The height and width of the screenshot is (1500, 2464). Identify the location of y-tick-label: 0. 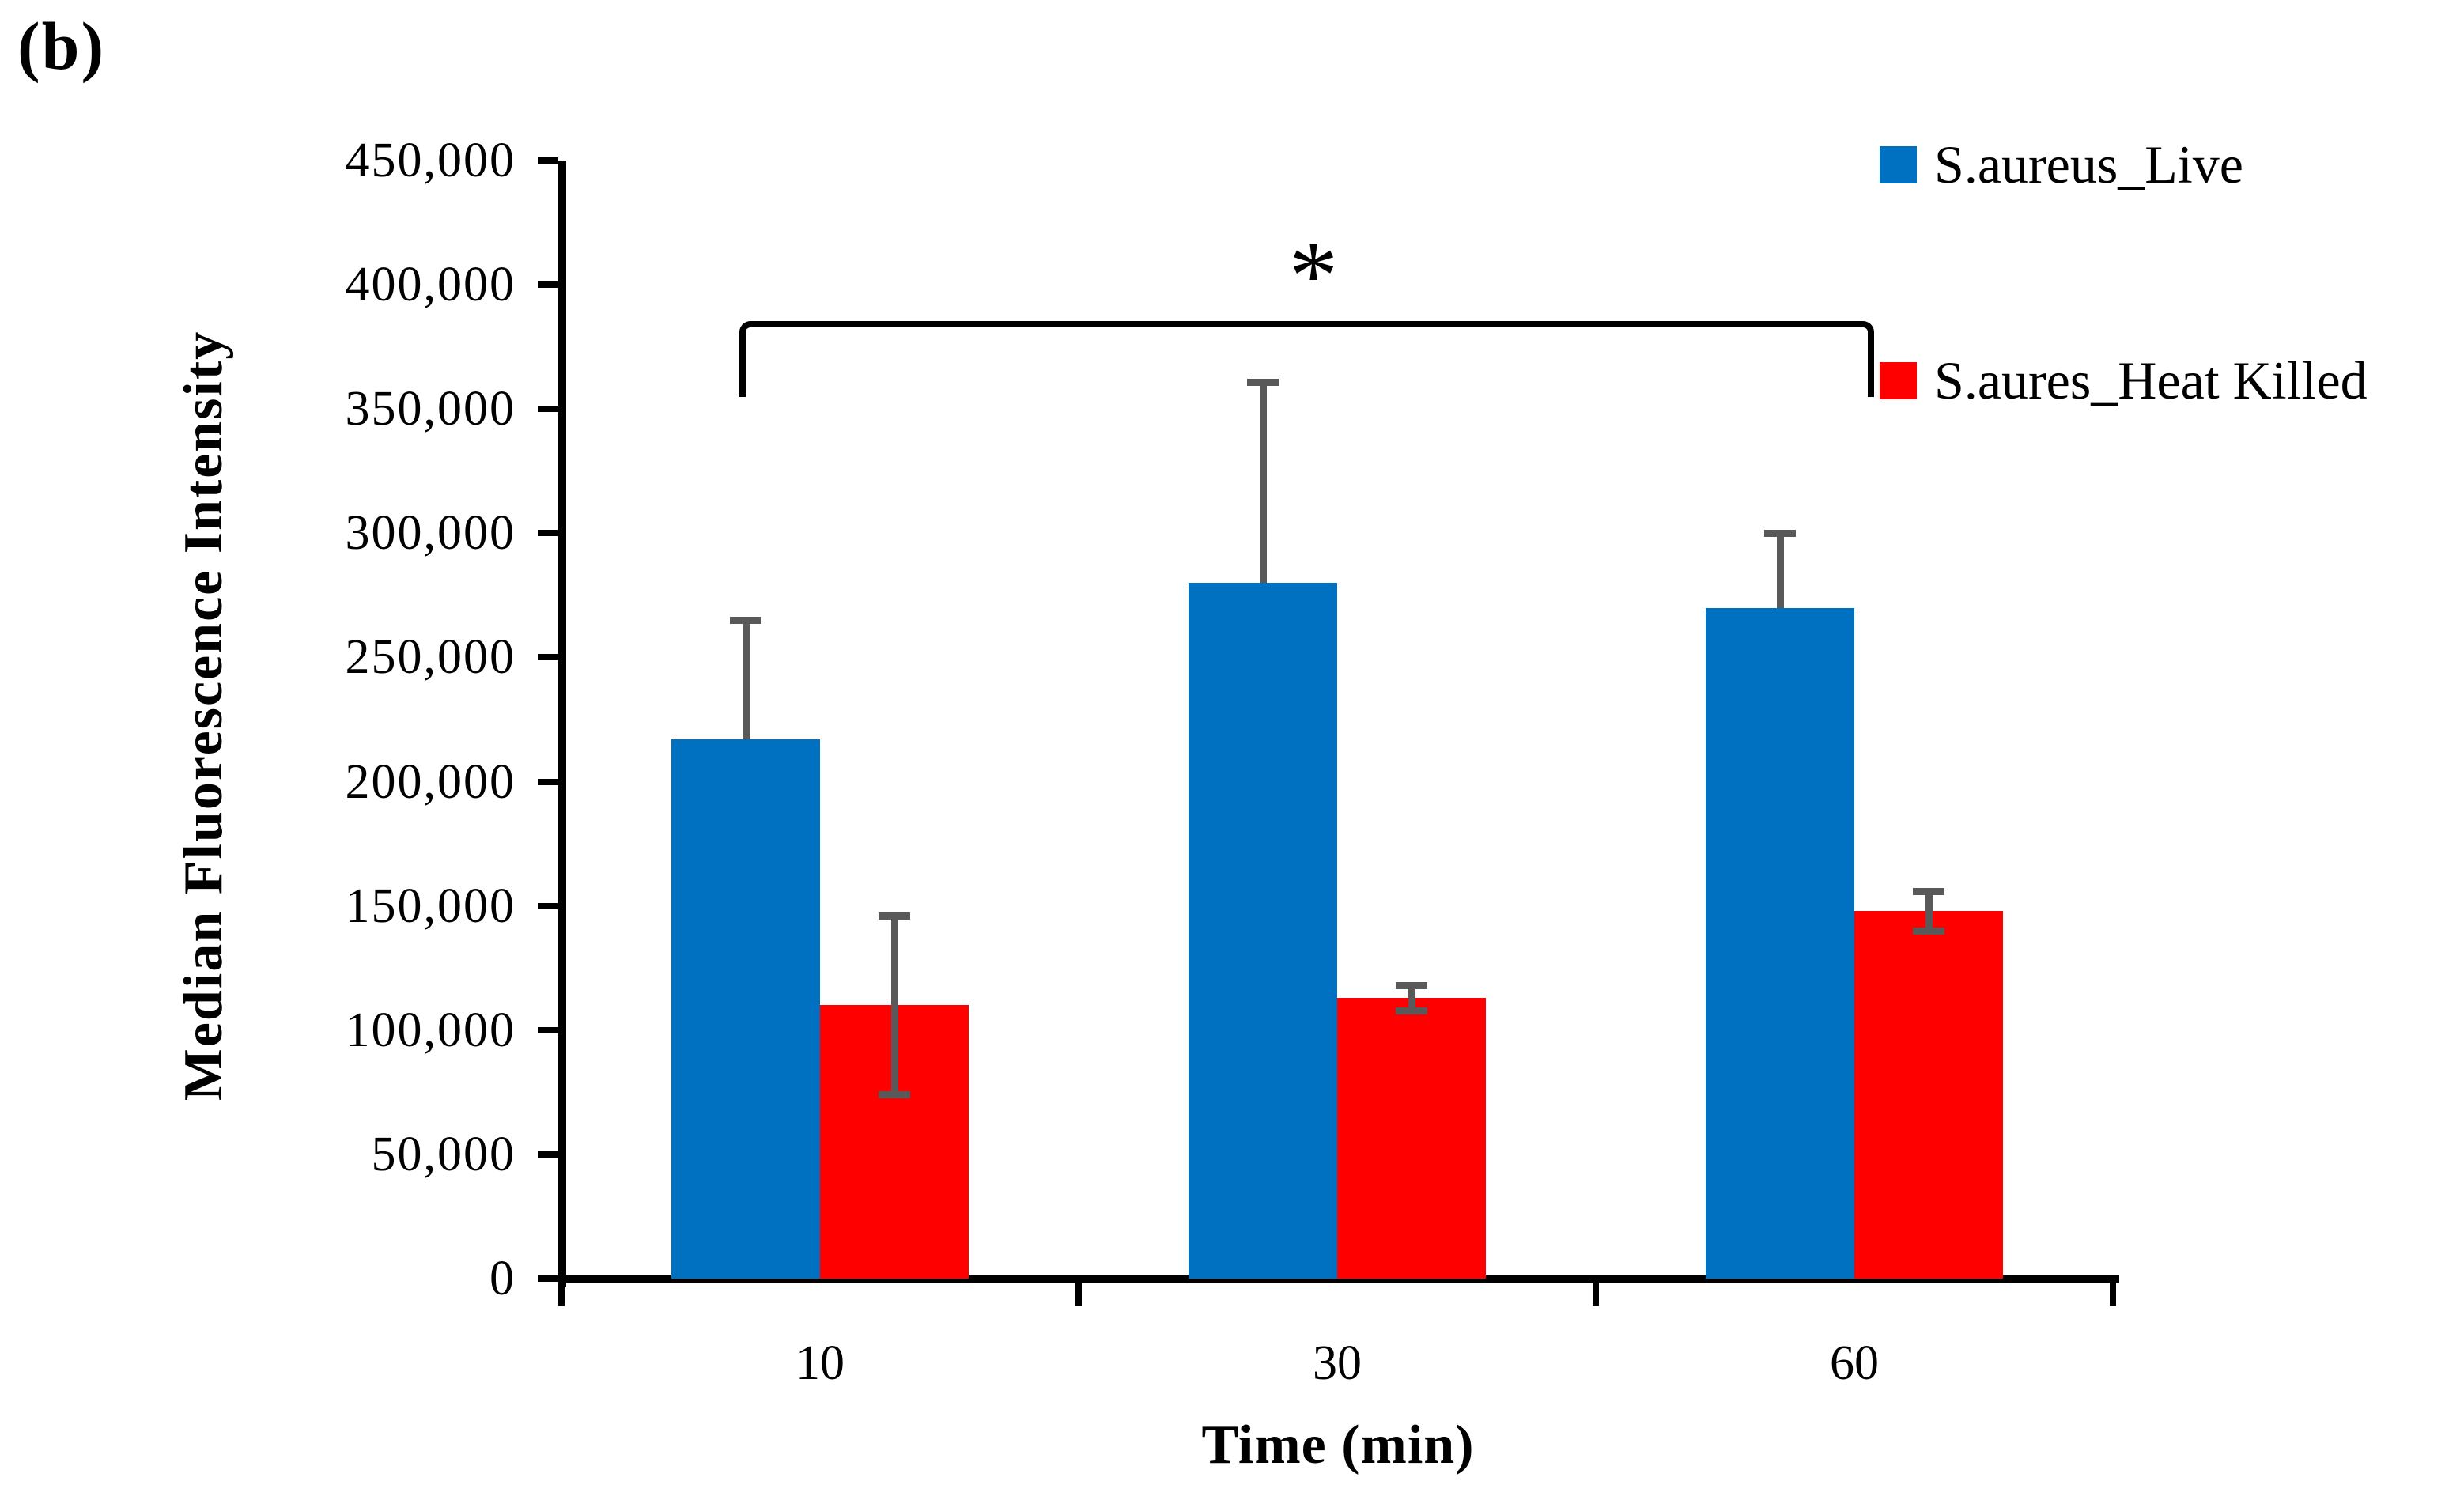
(502, 1278).